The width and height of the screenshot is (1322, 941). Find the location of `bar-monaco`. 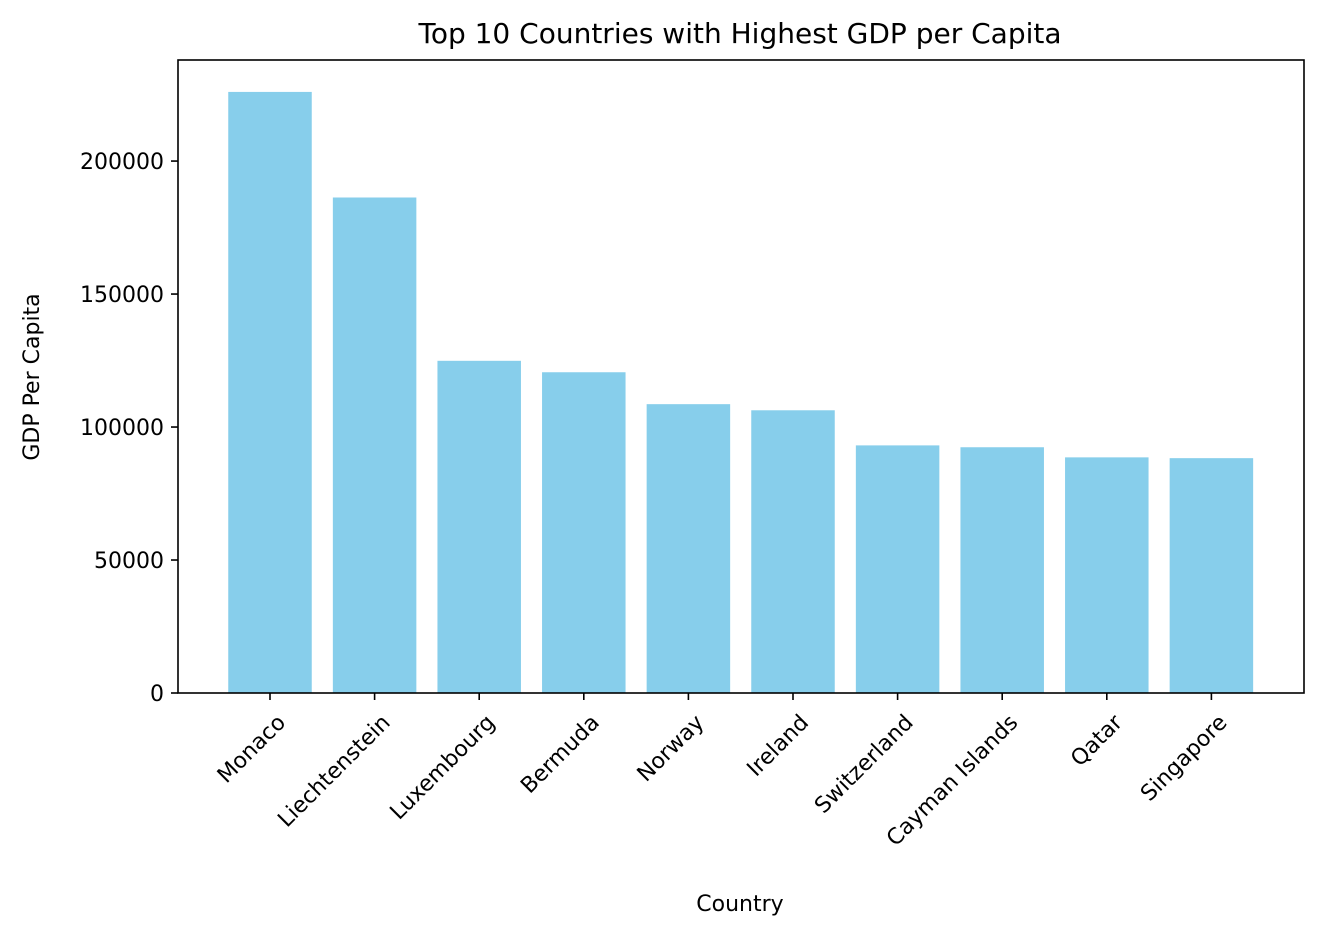

bar-monaco is located at coordinates (270, 392).